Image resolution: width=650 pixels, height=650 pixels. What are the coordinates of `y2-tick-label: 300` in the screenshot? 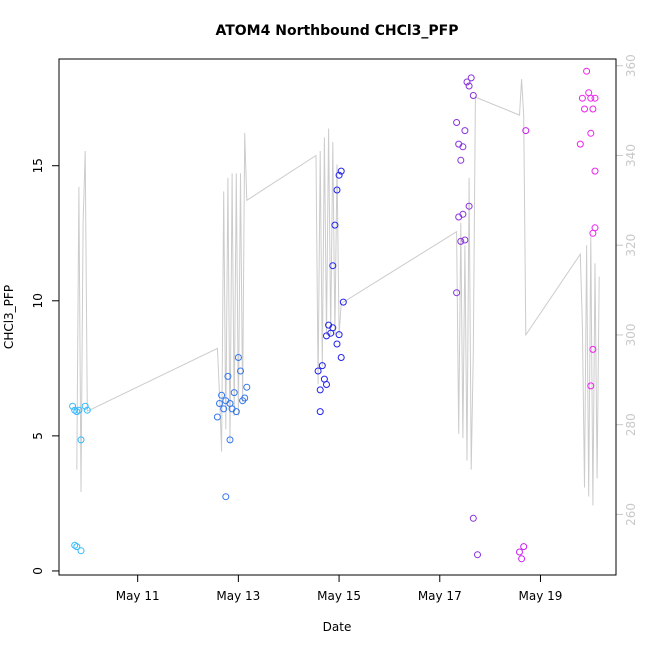 It's located at (631, 334).